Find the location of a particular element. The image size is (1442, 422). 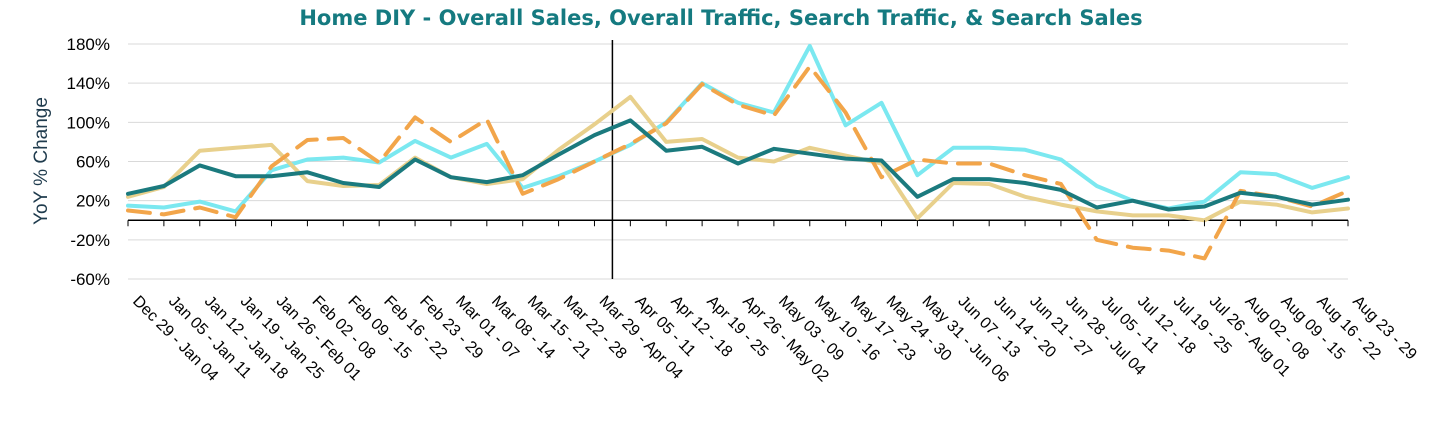

y-tick-label: 20% is located at coordinates (93, 201).